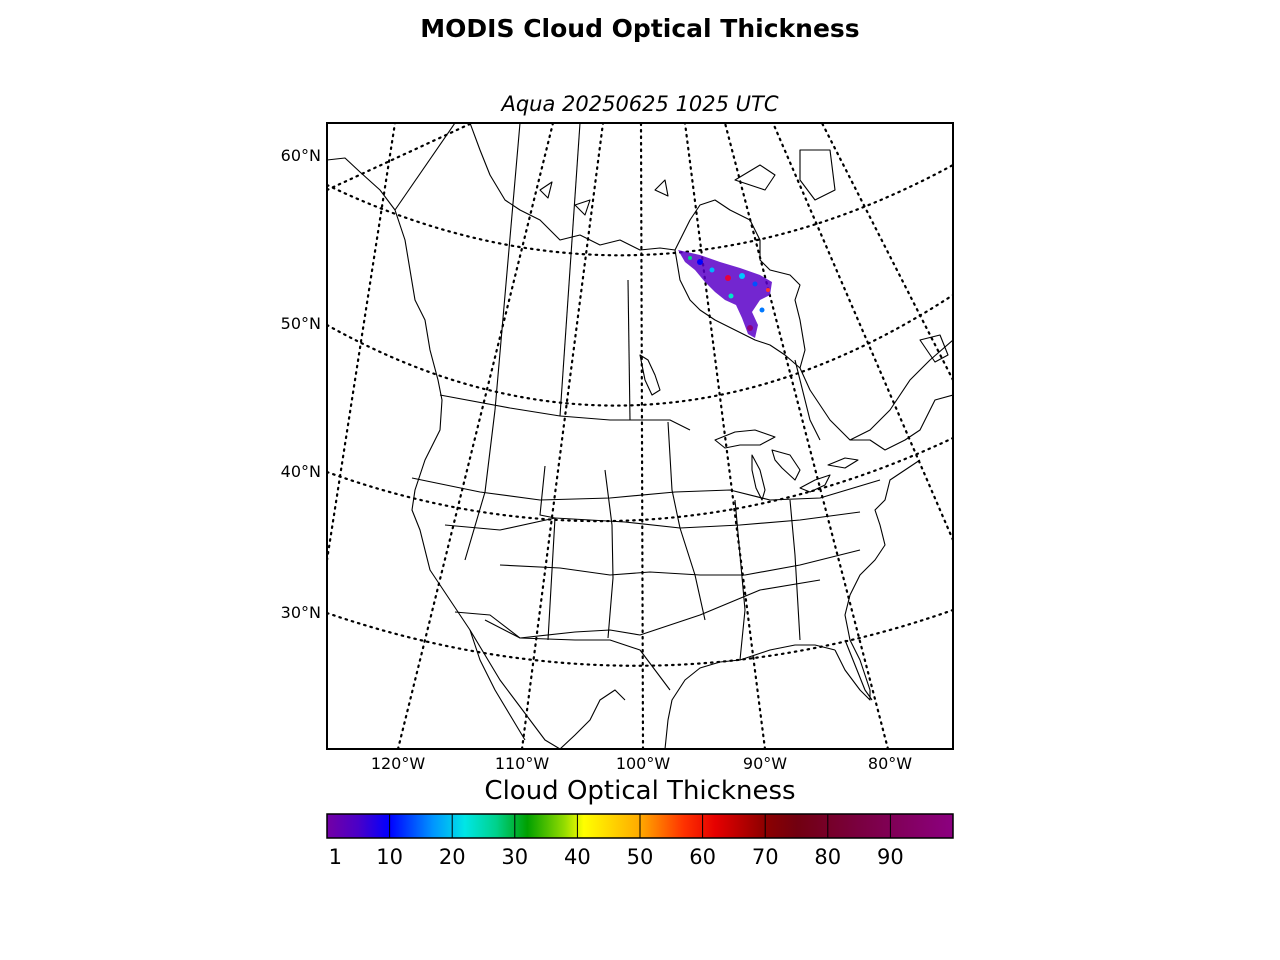 This screenshot has height=960, width=1280. Describe the element at coordinates (398, 763) in the screenshot. I see `lon-label-120w: 120°W` at that location.